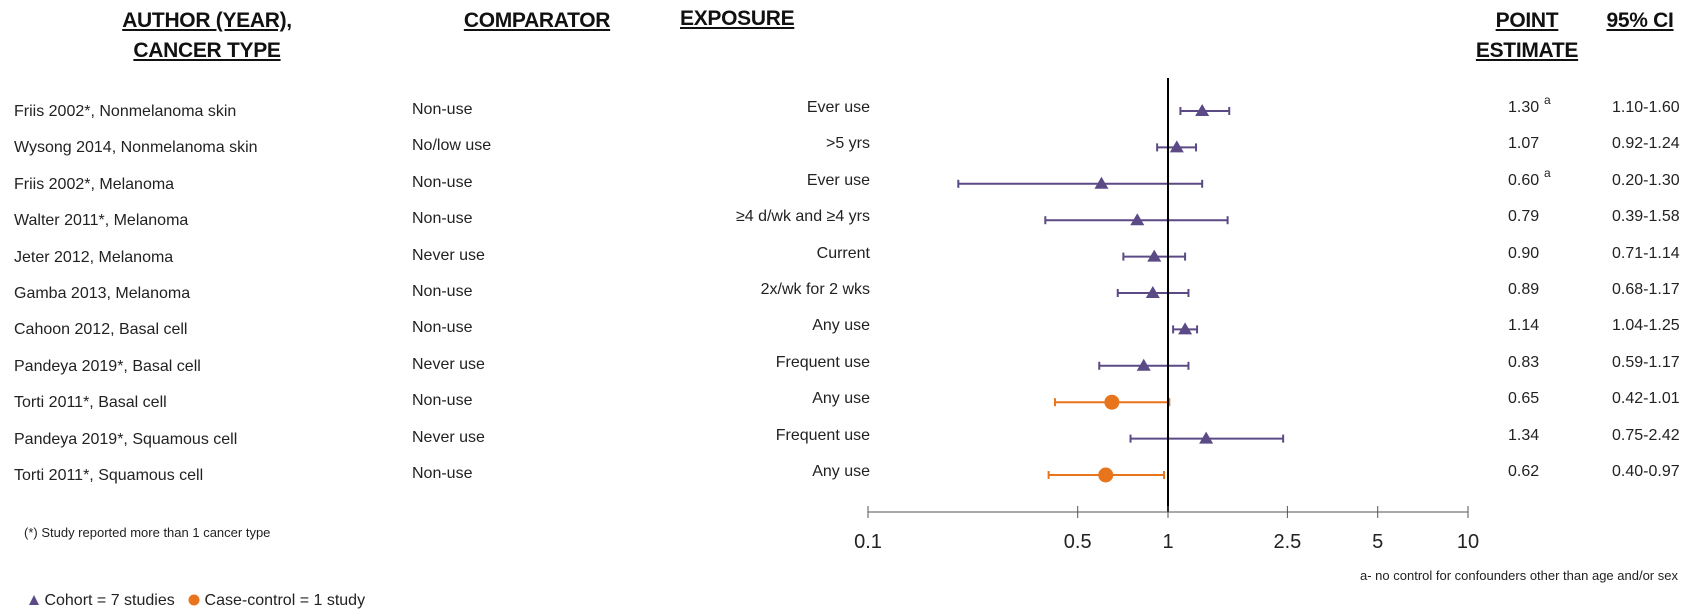 Image resolution: width=1698 pixels, height=616 pixels. Describe the element at coordinates (285, 600) in the screenshot. I see `legend-case-control: Case-control = 1 study` at that location.